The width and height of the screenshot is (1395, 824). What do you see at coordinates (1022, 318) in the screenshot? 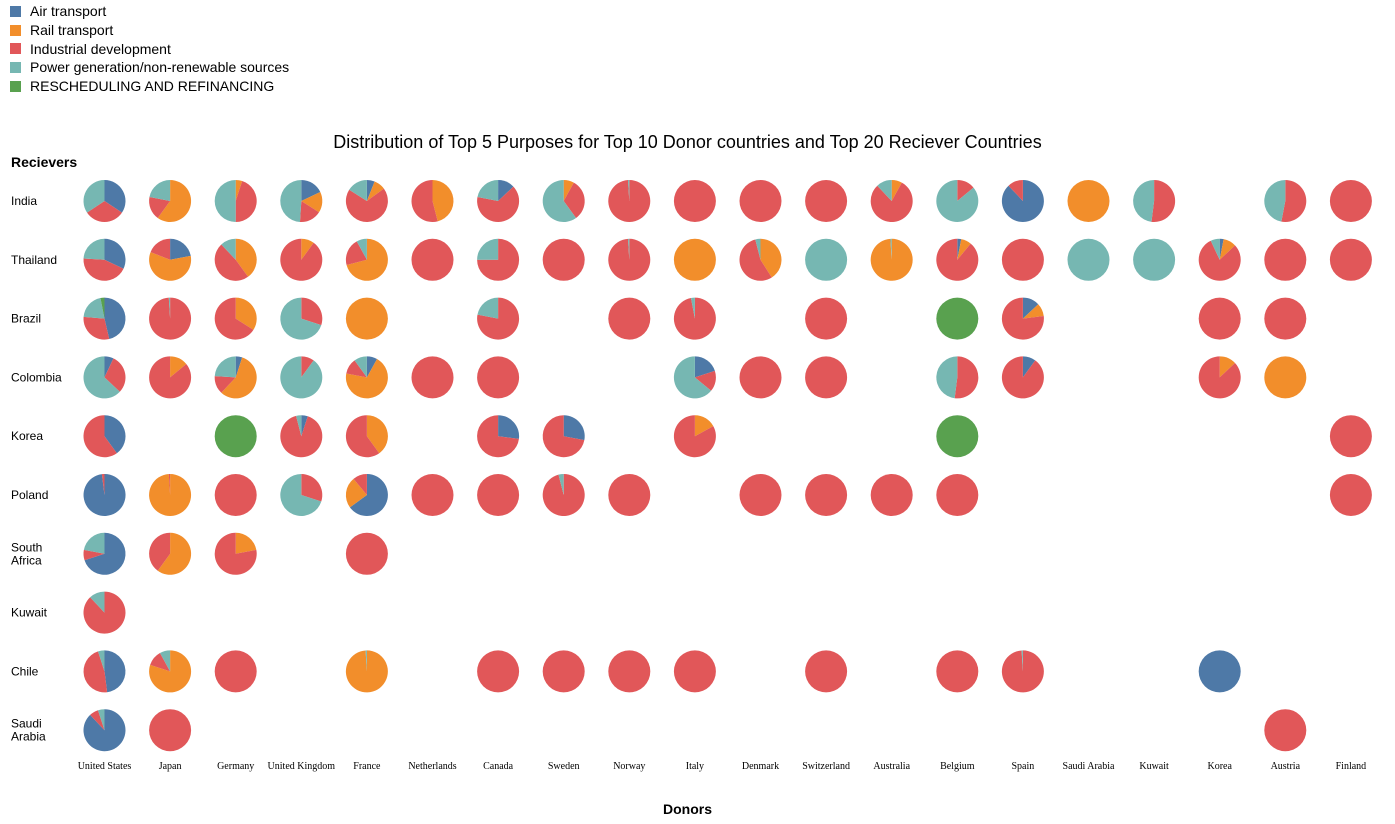
I see `pie-brazil-spain` at bounding box center [1022, 318].